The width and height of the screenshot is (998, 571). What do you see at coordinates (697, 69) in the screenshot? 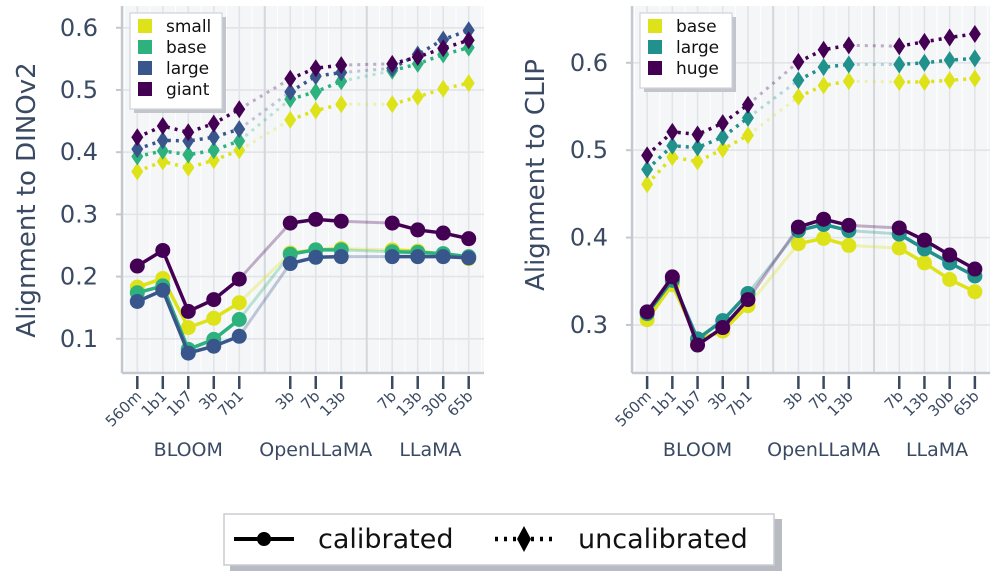
I see `legend-label: huge` at bounding box center [697, 69].